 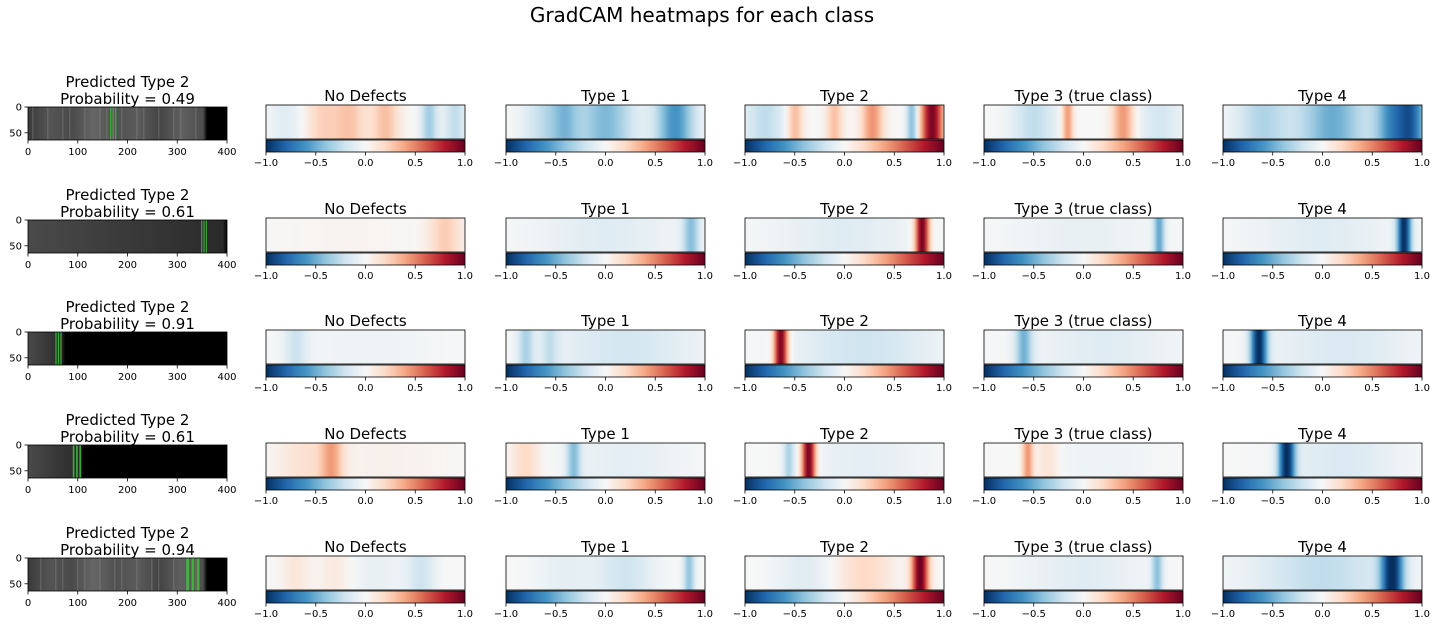 I want to click on heatmap-panel-5-4: Type 3 (true class) −1.0 −0.5 0.0 0.5 1.0, so click(x=1081, y=579).